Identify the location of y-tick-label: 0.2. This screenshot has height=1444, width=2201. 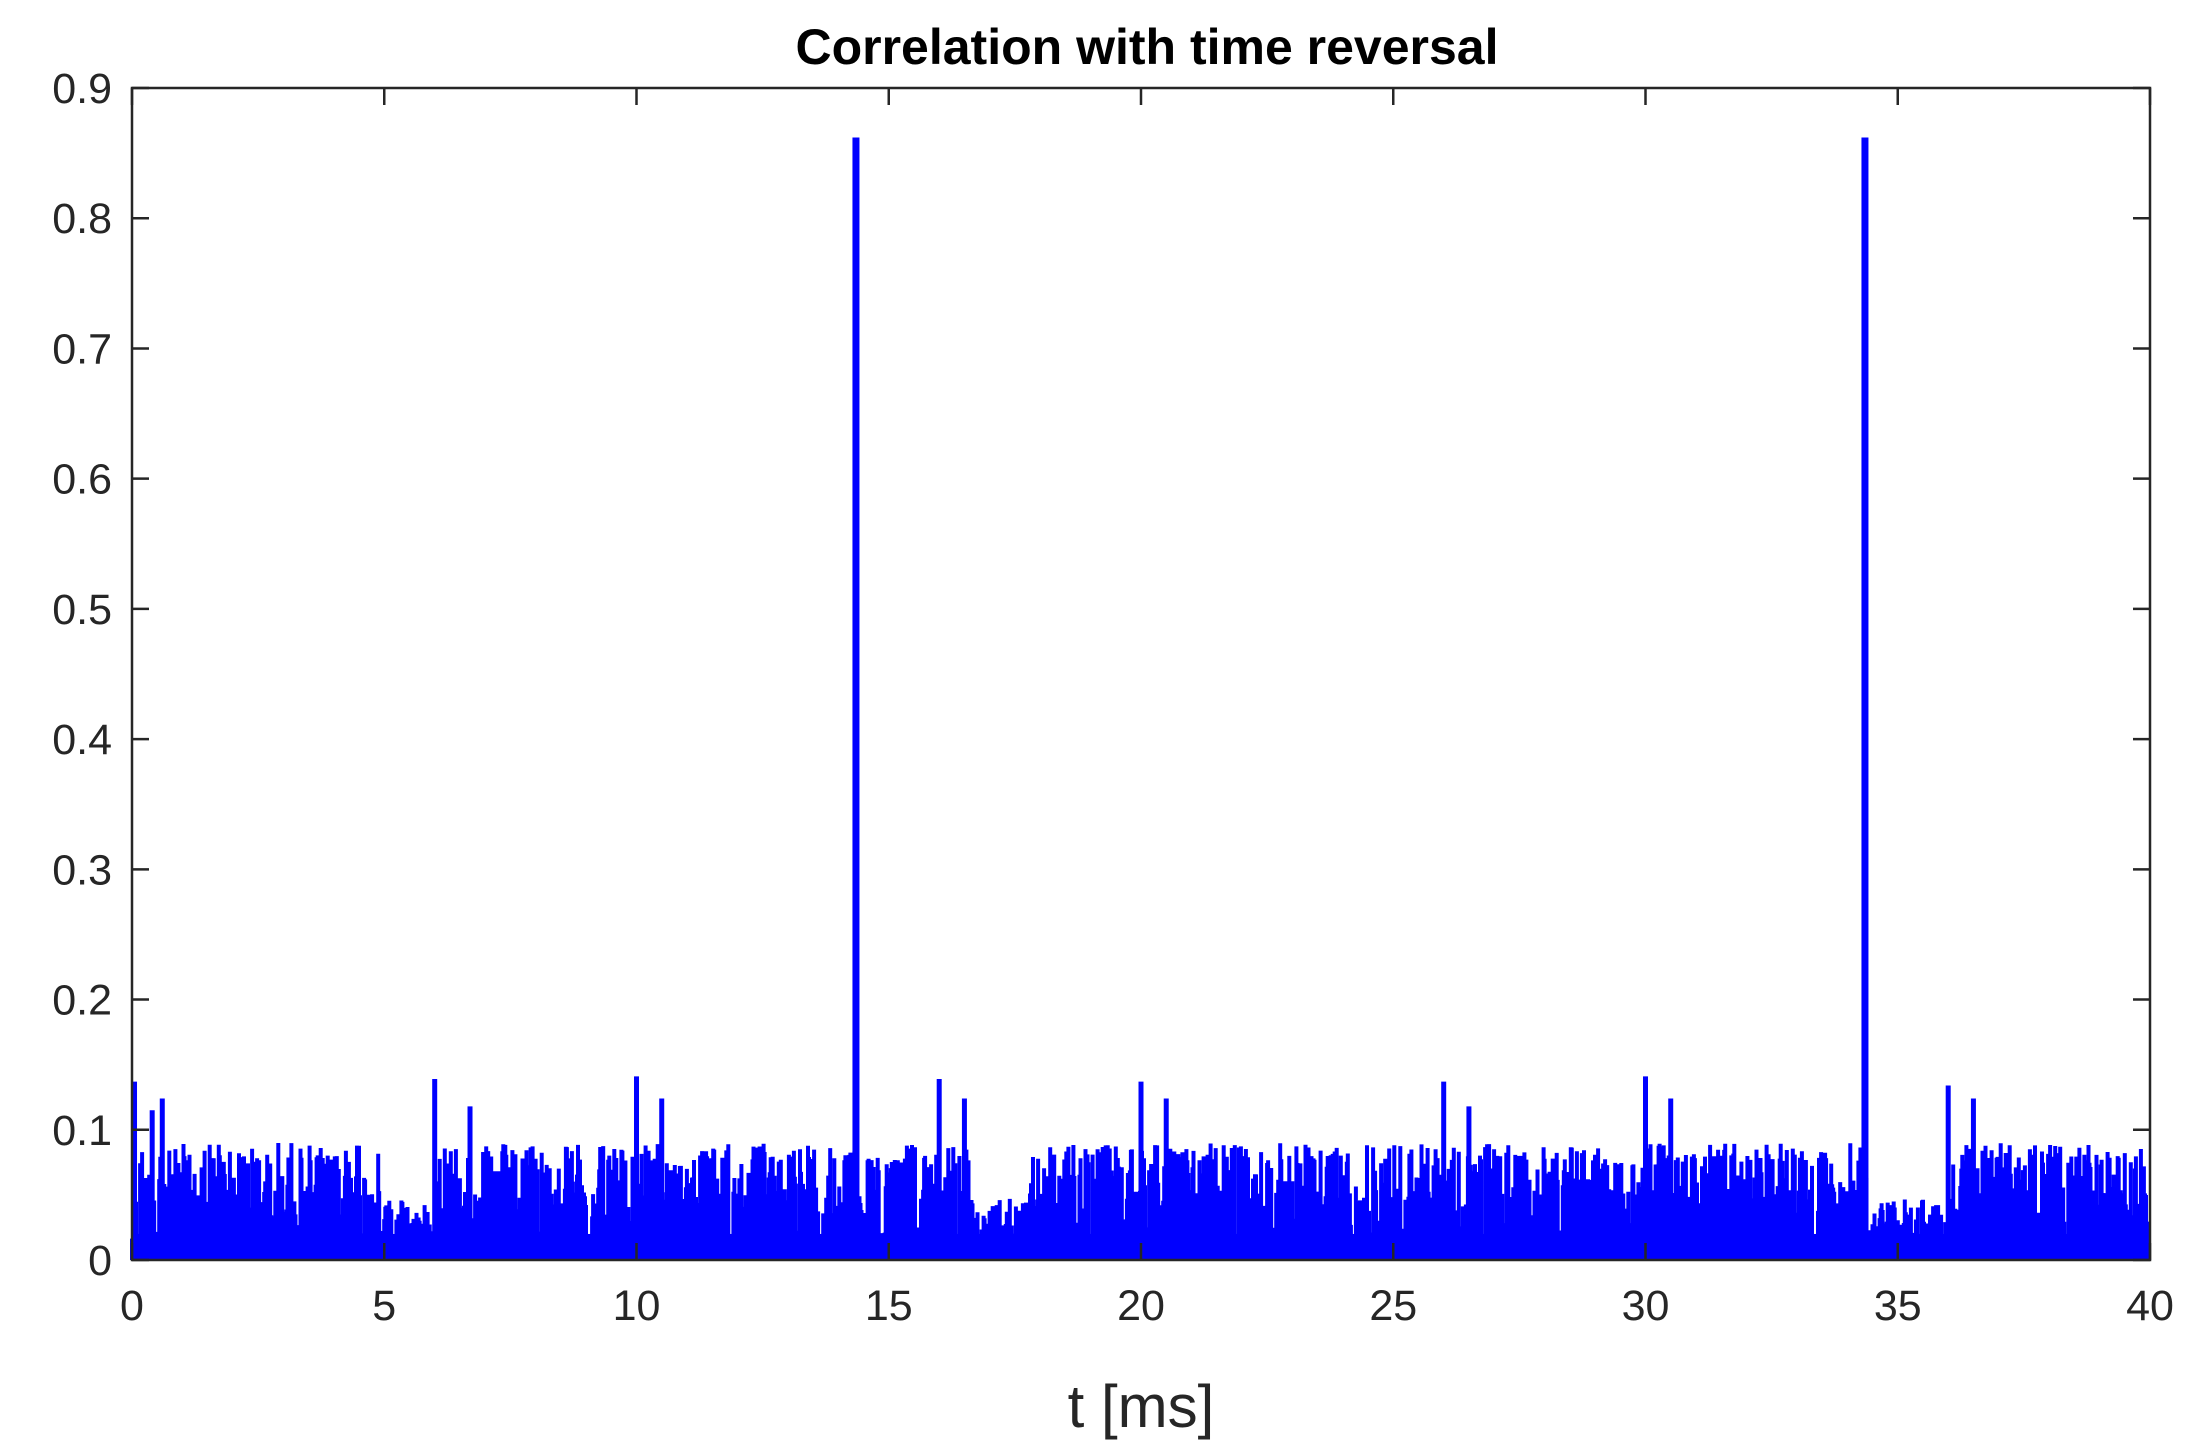
(82, 1001).